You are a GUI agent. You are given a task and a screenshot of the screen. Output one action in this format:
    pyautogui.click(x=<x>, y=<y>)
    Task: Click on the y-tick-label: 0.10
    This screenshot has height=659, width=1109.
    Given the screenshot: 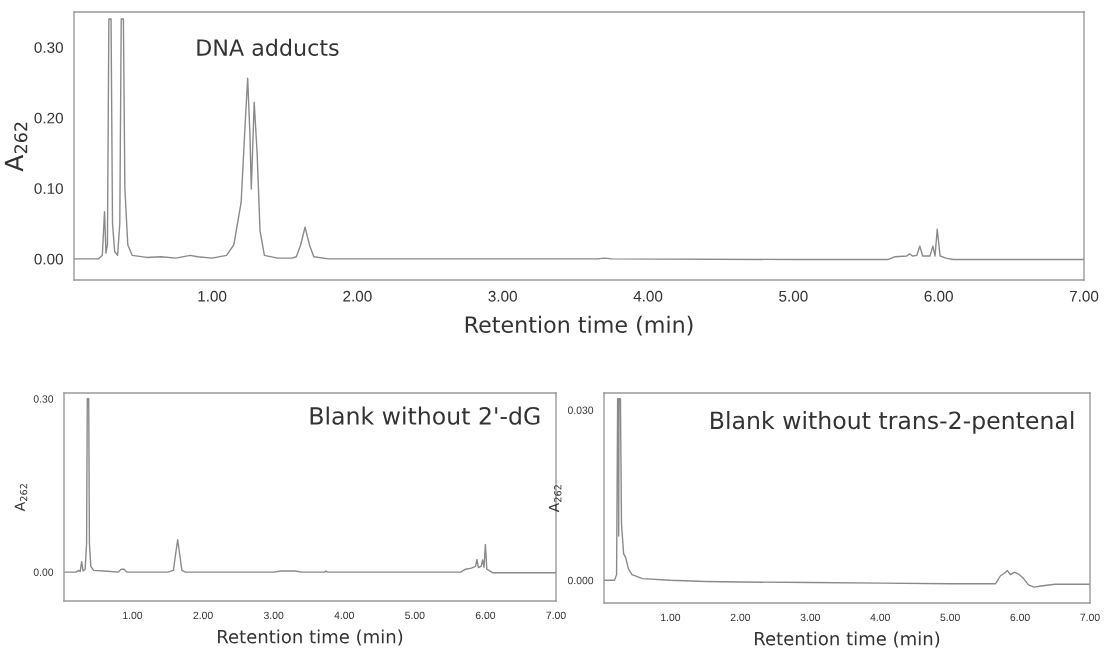 What is the action you would take?
    pyautogui.click(x=48, y=188)
    